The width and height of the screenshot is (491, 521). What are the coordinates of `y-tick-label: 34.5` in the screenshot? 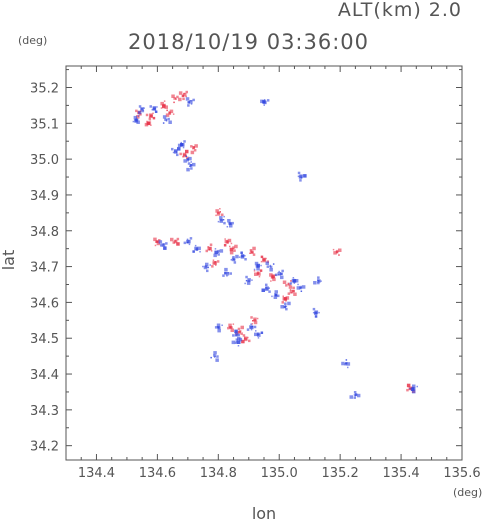 It's located at (44, 339).